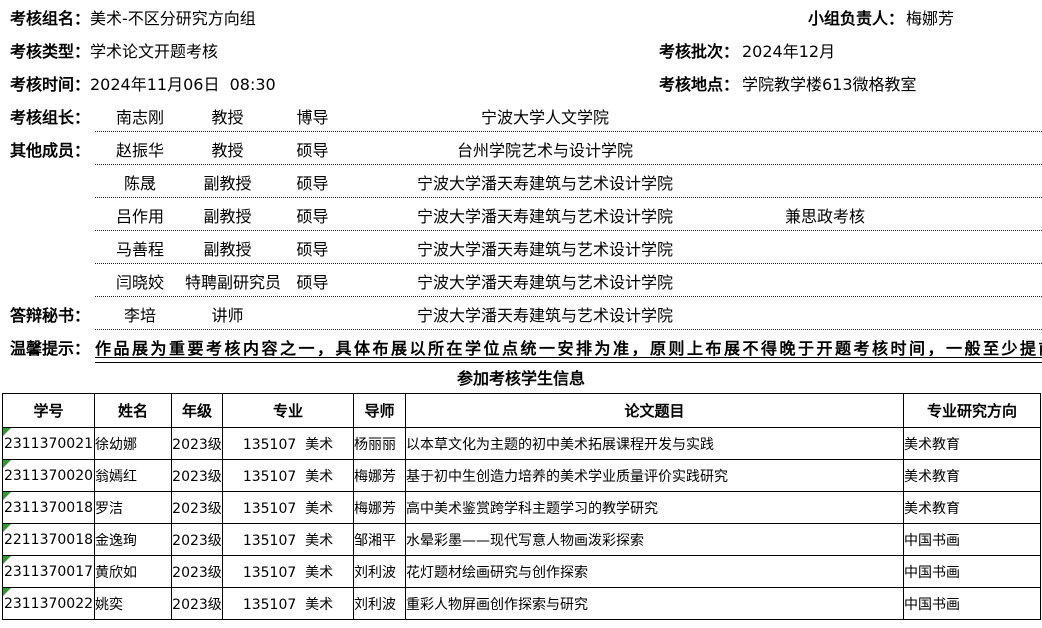 This screenshot has width=1042, height=628. What do you see at coordinates (856, 18) in the screenshot?
I see `leader-label: 小组负责人：` at bounding box center [856, 18].